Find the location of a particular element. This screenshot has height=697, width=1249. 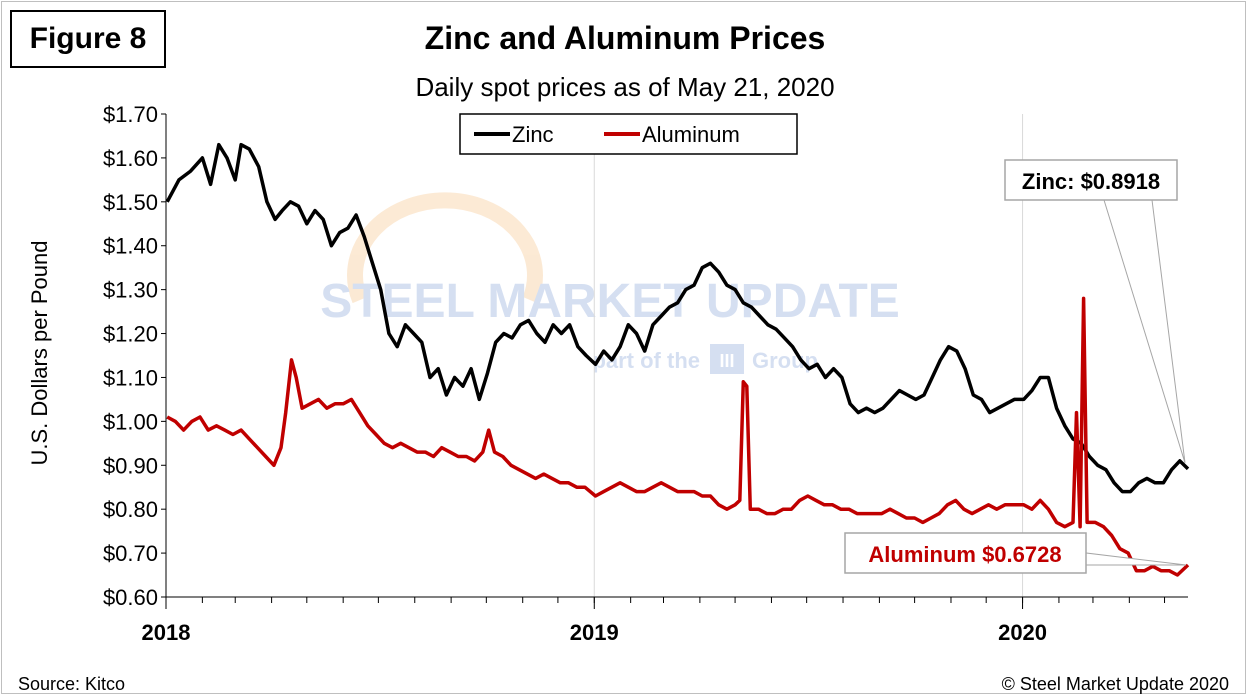

zinc-callout-label: Zinc: $0.8918 is located at coordinates (1091, 181).